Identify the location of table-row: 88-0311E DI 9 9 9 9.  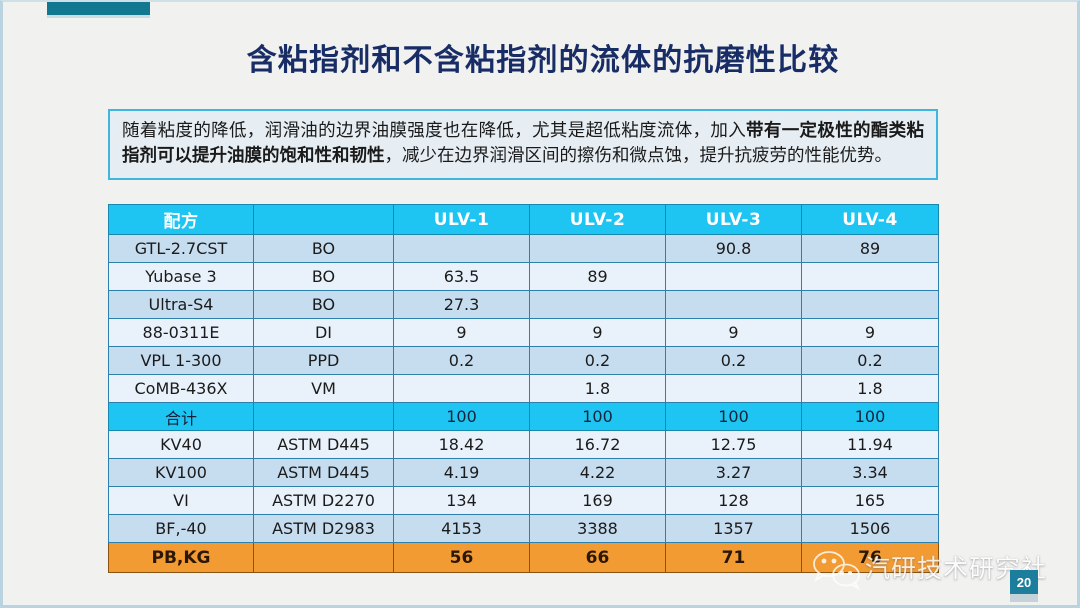
(523, 332).